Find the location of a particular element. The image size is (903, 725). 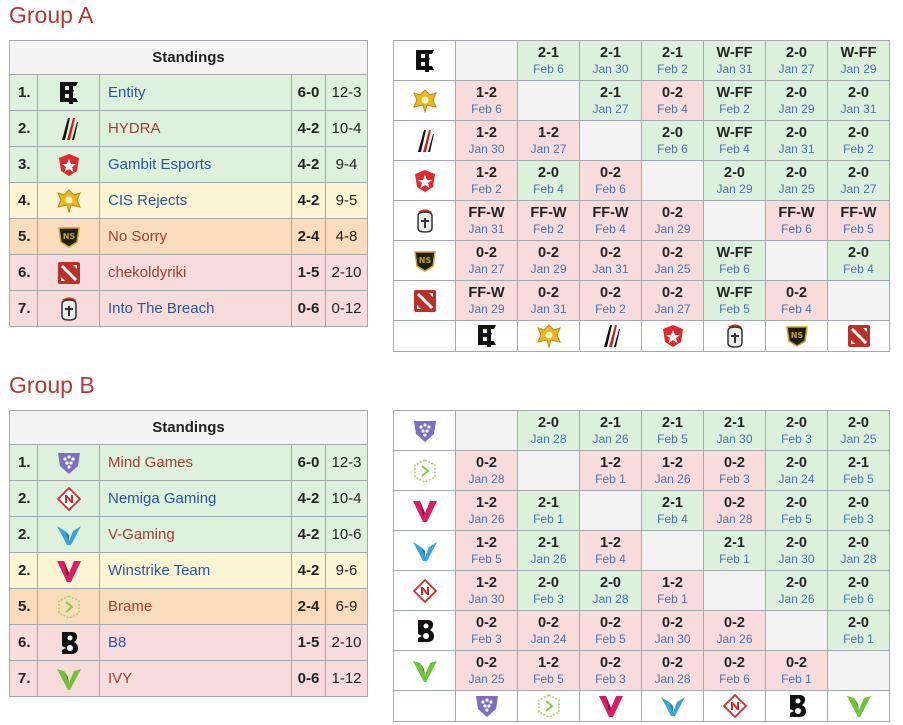

team-link: chekoldyriki is located at coordinates (147, 272).